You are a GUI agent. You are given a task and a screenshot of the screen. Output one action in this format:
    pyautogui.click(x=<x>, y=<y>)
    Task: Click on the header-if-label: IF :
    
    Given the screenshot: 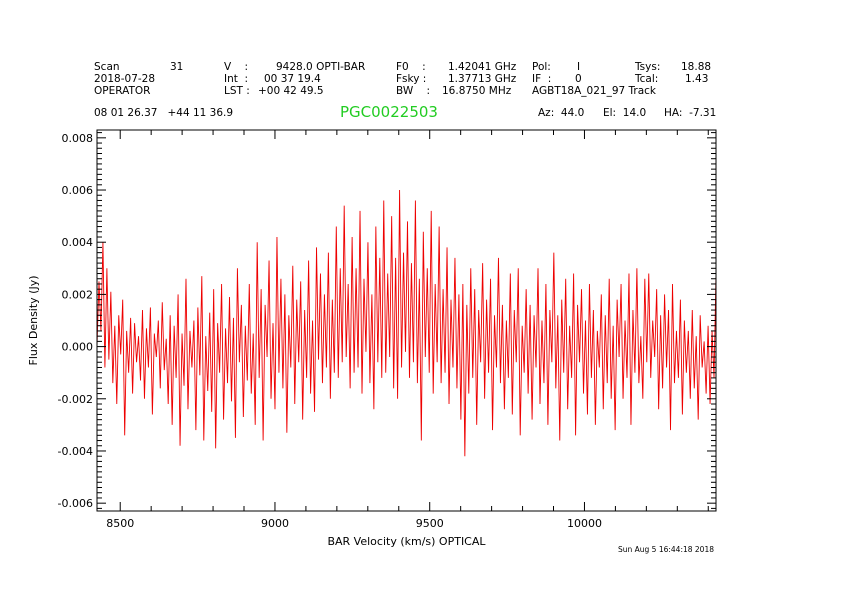 What is the action you would take?
    pyautogui.click(x=542, y=79)
    